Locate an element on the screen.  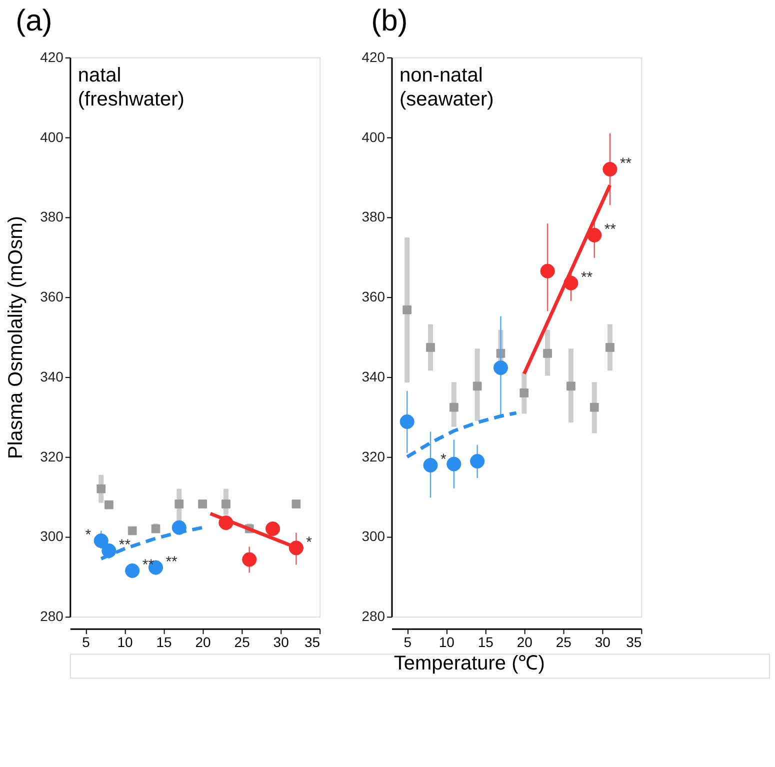
x-axis-title: Temperature (℃) is located at coordinates (469, 663).